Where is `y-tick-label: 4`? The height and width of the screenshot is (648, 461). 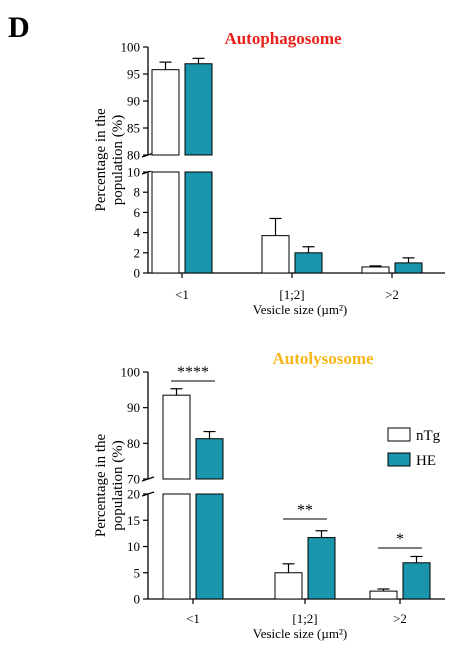 y-tick-label: 4 is located at coordinates (137, 232).